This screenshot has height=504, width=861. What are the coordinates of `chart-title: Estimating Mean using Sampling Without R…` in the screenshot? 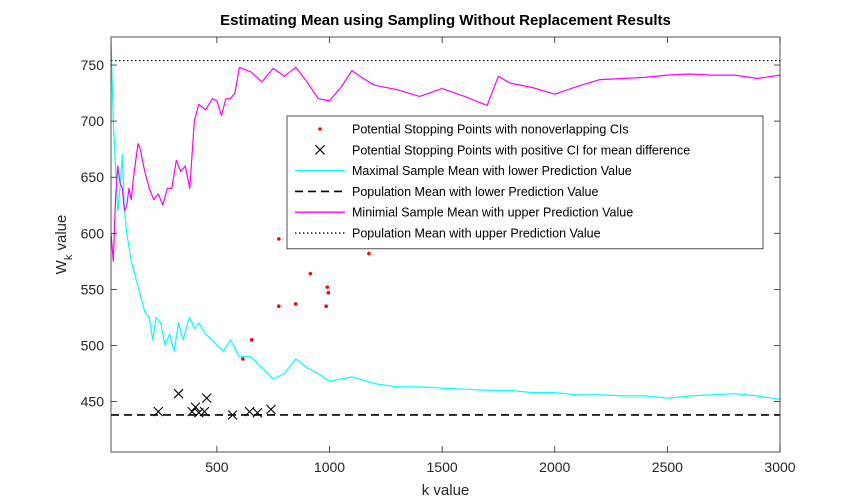 It's located at (445, 20).